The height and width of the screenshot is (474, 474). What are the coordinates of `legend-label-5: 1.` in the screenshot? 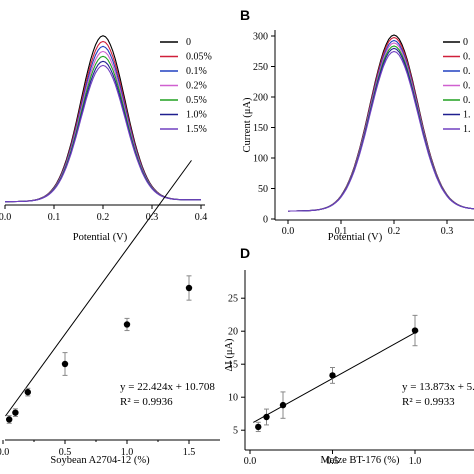 It's located at (467, 115).